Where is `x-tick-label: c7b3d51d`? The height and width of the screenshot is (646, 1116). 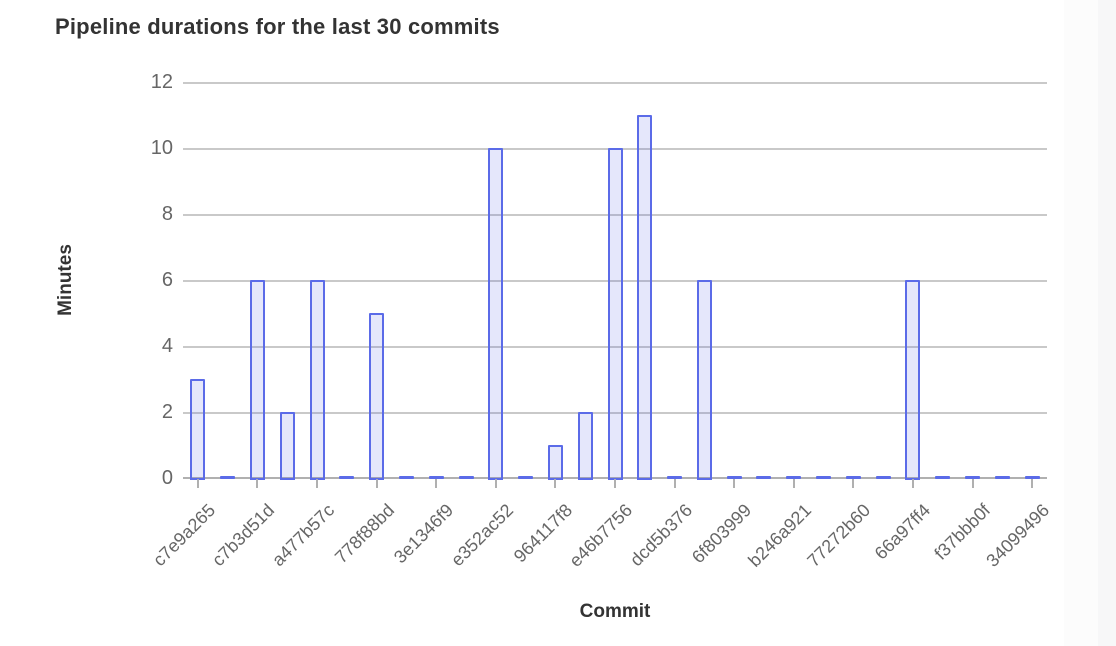
x-tick-label: c7b3d51d is located at coordinates (243, 535).